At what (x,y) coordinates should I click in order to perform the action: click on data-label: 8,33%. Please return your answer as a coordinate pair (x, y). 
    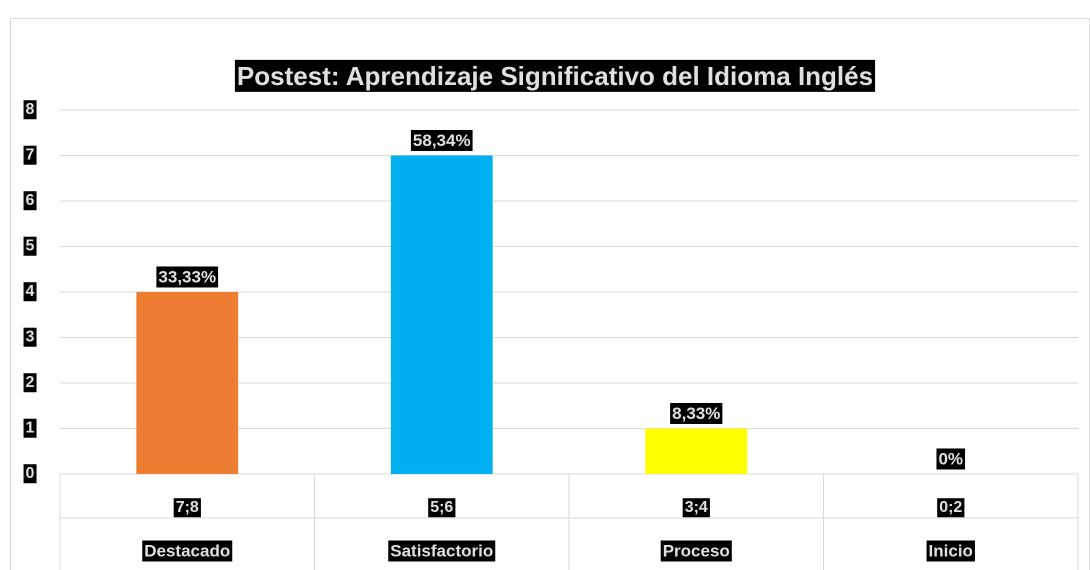
    Looking at the image, I should click on (696, 413).